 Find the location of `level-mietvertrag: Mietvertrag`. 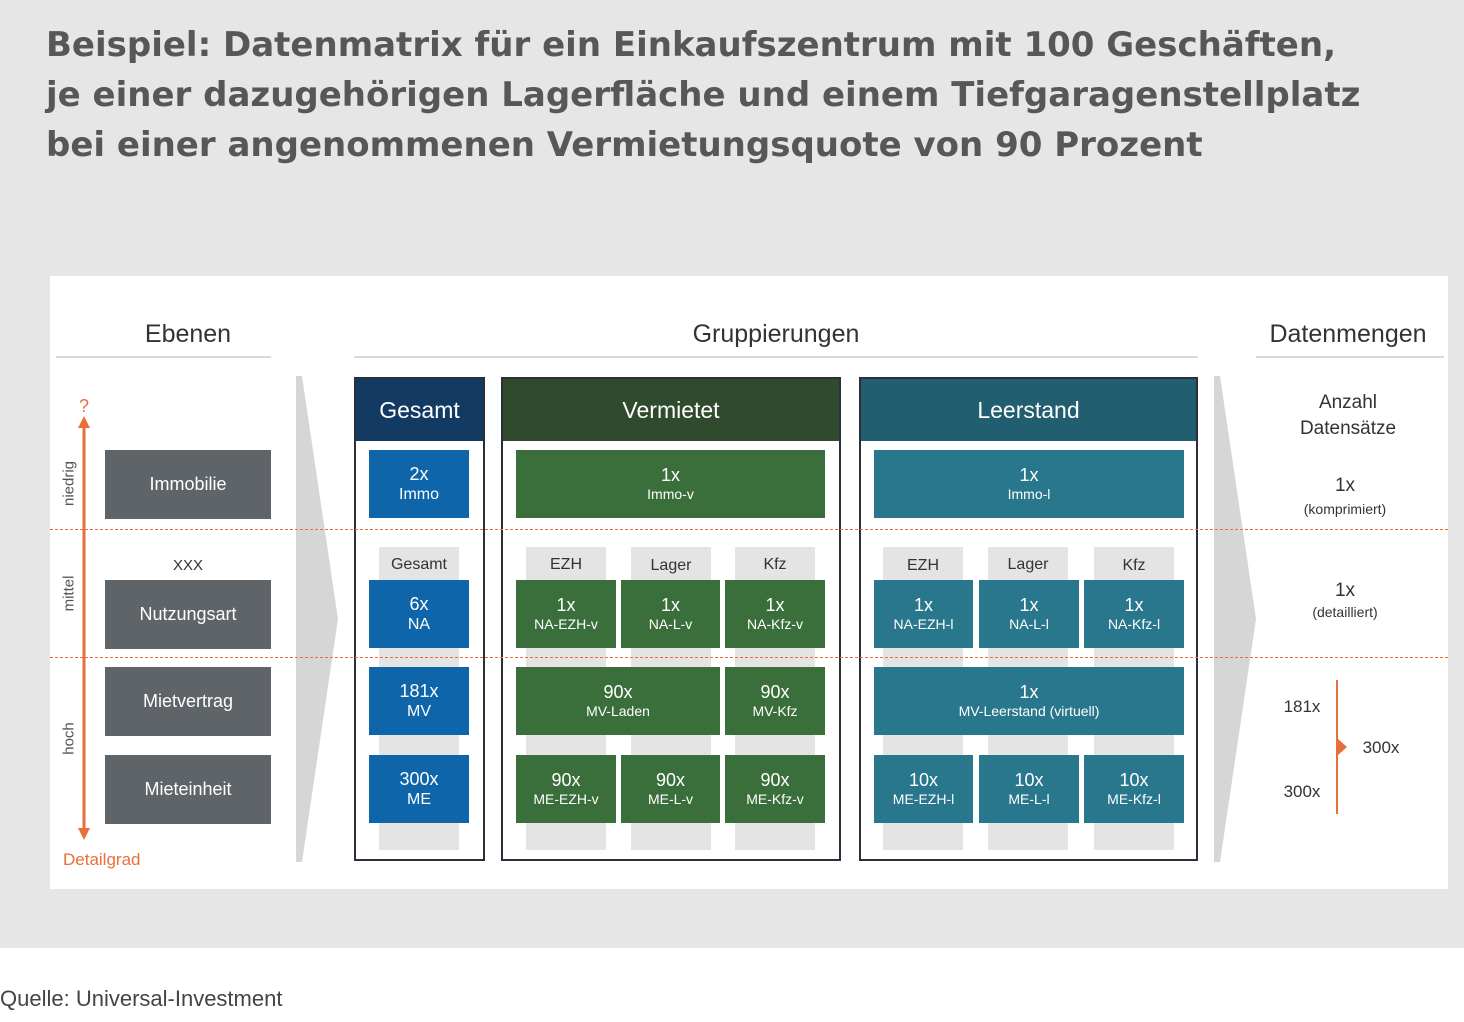

level-mietvertrag: Mietvertrag is located at coordinates (188, 701).